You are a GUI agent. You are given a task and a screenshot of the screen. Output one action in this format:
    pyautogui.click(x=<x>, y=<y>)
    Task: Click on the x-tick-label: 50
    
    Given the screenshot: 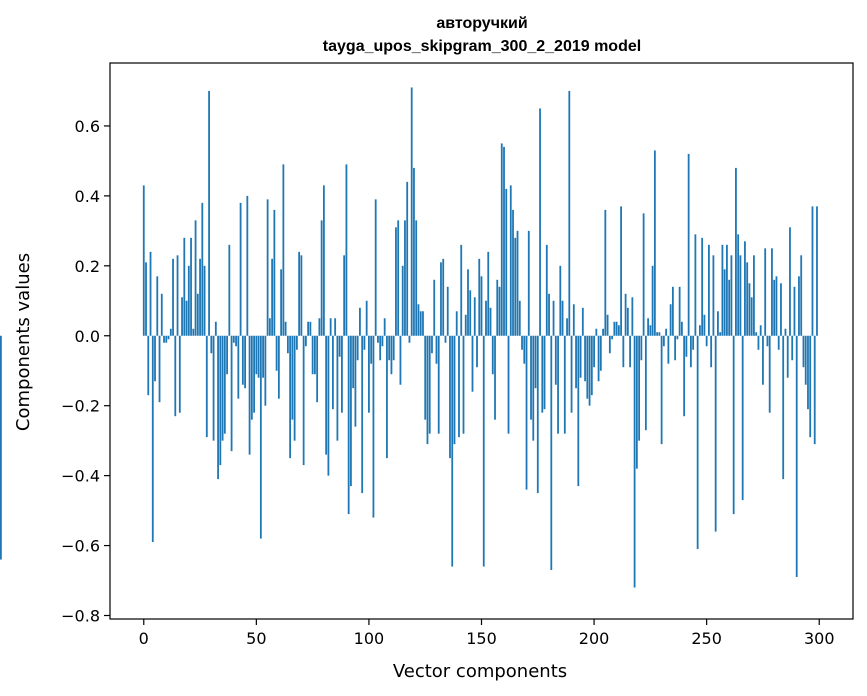 What is the action you would take?
    pyautogui.click(x=256, y=638)
    